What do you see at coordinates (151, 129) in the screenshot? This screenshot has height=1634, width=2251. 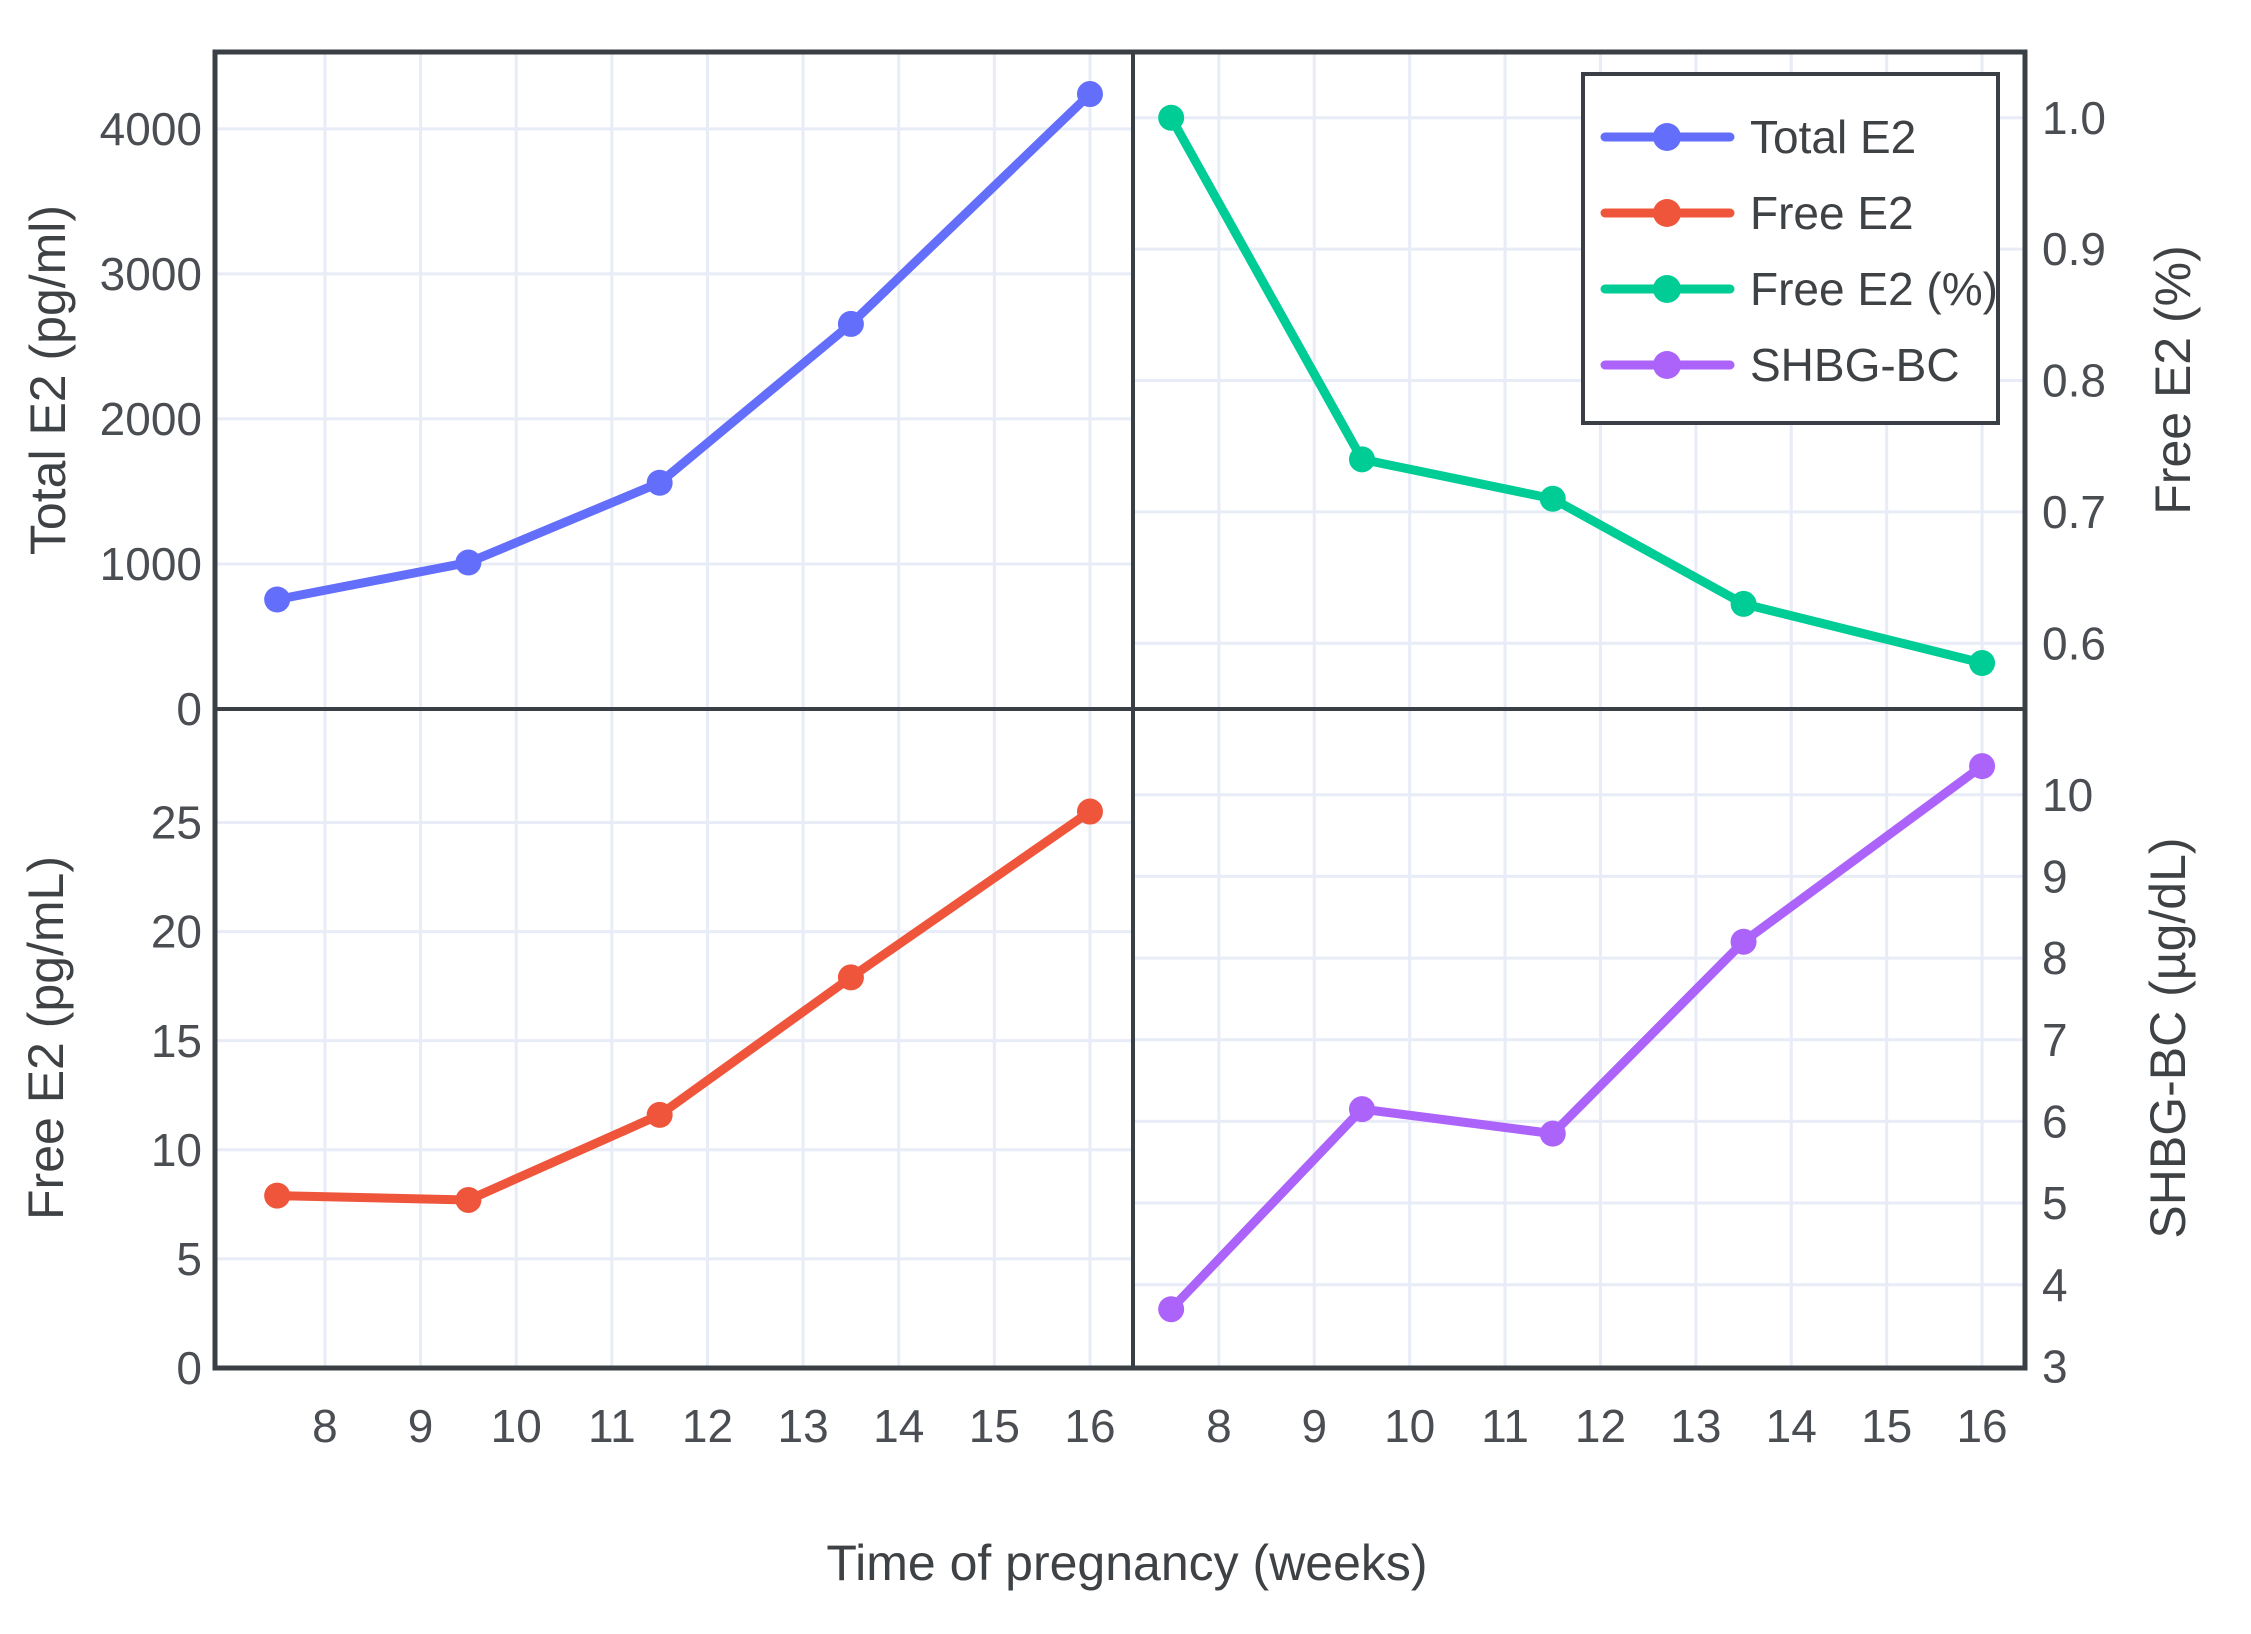 I see `y-tick-label: 4000` at bounding box center [151, 129].